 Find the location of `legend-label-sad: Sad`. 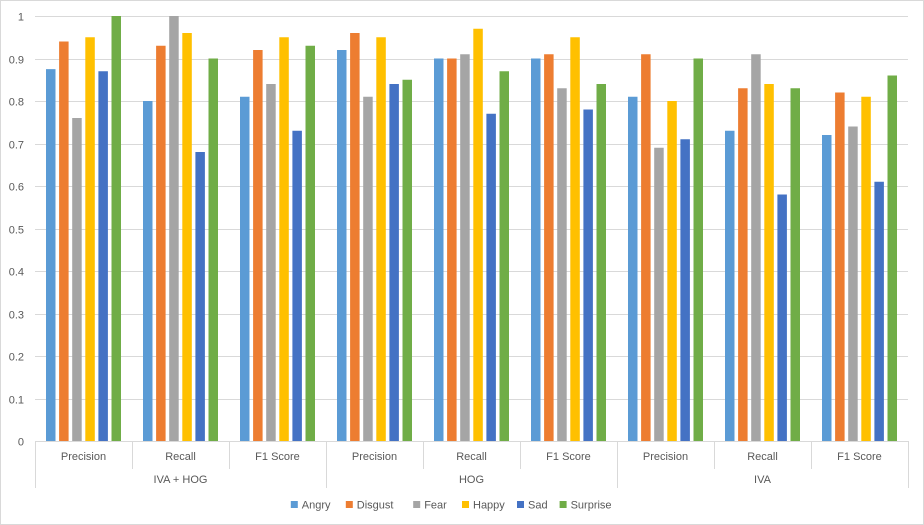

legend-label-sad: Sad is located at coordinates (538, 506).